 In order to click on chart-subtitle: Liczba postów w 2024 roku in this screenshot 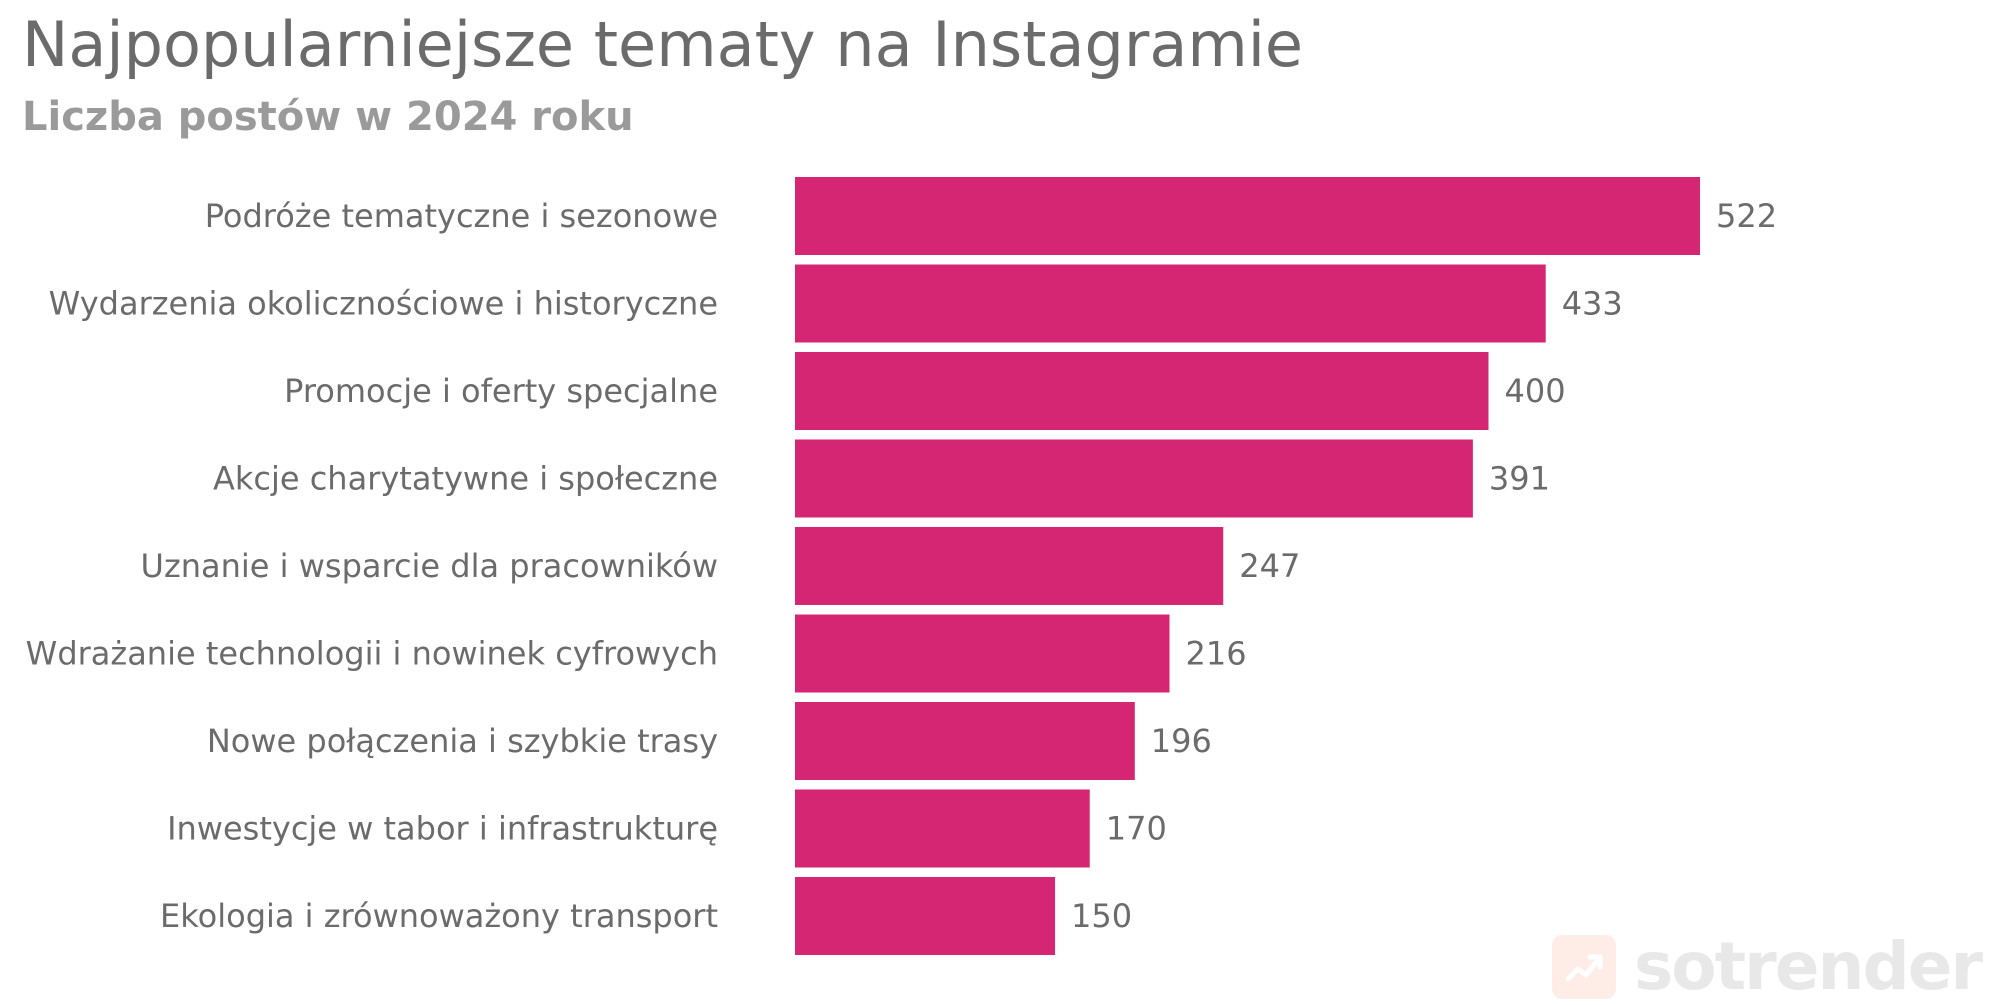, I will do `click(328, 117)`.